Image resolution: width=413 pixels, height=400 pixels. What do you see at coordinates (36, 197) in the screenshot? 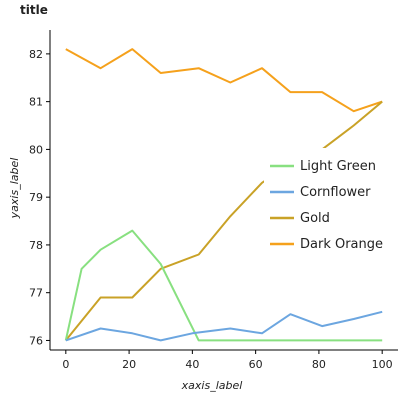
I see `y-tick-label: 79` at bounding box center [36, 197].